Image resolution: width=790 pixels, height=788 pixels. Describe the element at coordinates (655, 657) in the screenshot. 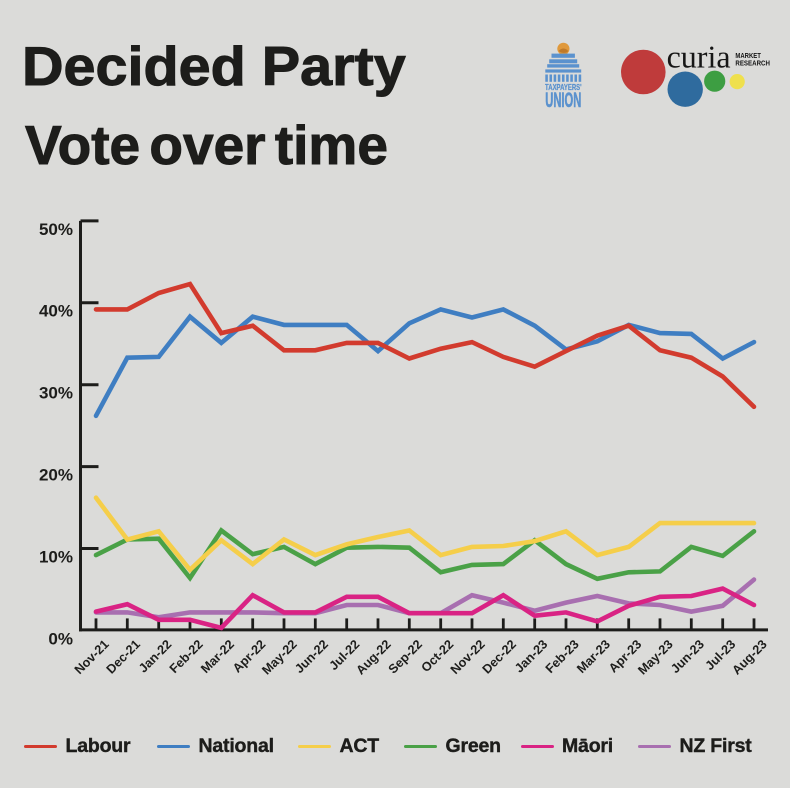

I see `svg-text: May-23` at that location.